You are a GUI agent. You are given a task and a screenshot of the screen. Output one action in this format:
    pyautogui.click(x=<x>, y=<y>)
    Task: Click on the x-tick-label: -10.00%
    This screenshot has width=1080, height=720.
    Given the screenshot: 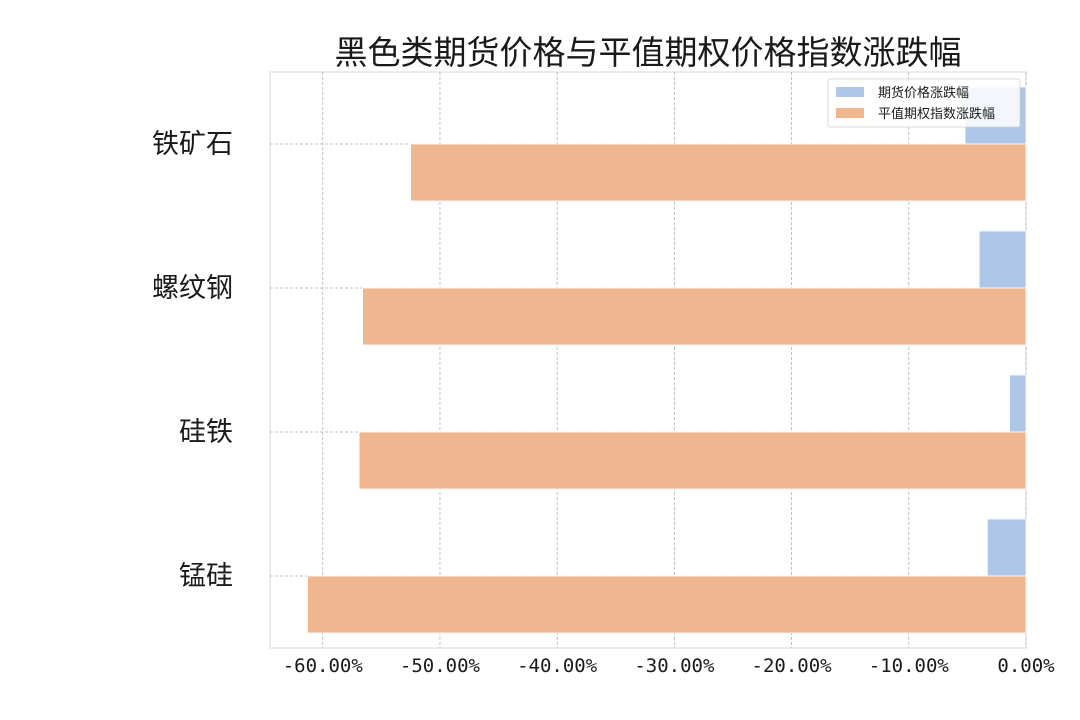 What is the action you would take?
    pyautogui.click(x=909, y=666)
    